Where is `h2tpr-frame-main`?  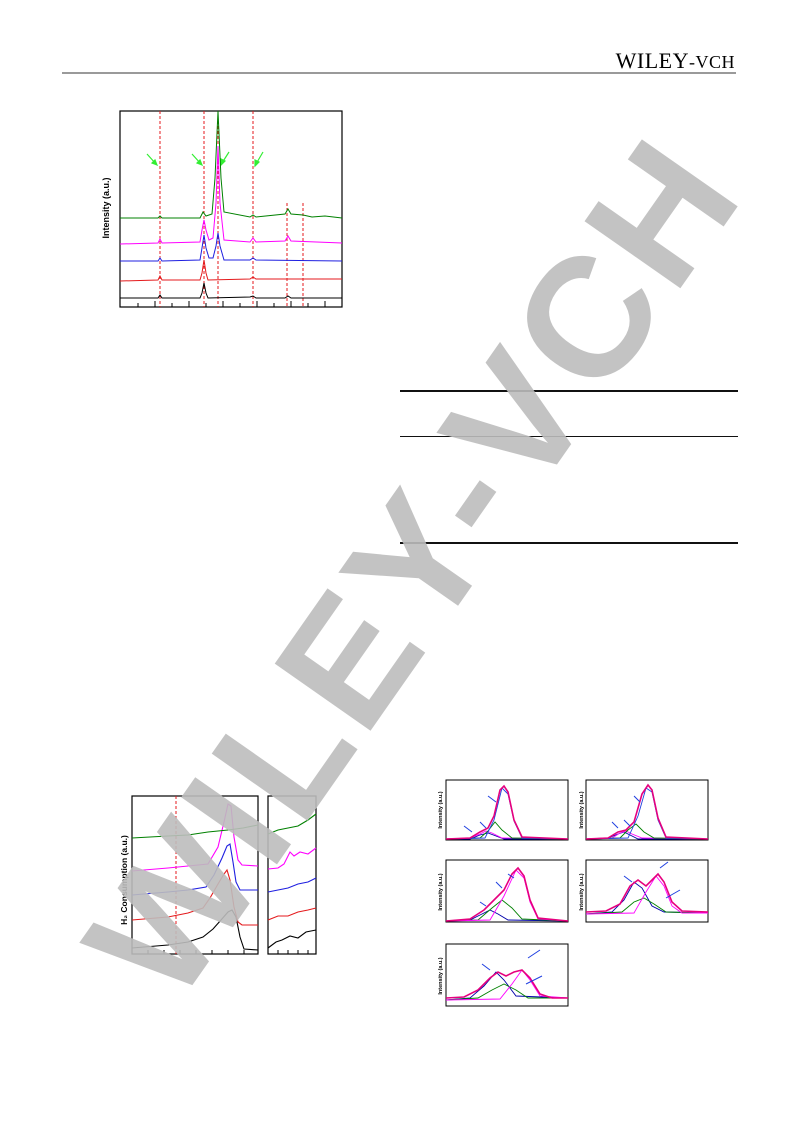 h2tpr-frame-main is located at coordinates (195, 875).